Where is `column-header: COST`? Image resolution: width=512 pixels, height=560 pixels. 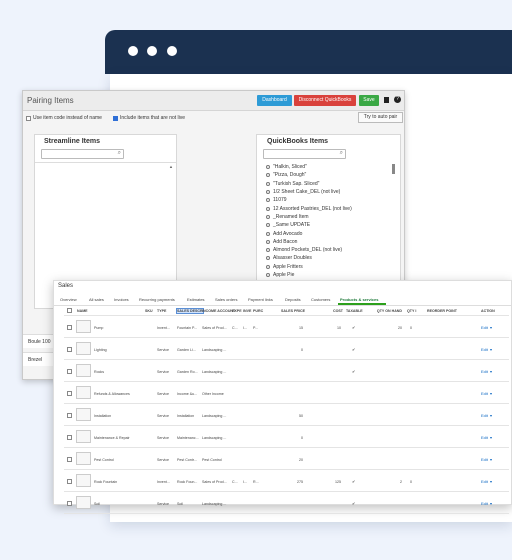
column-header: COST is located at coordinates (338, 311).